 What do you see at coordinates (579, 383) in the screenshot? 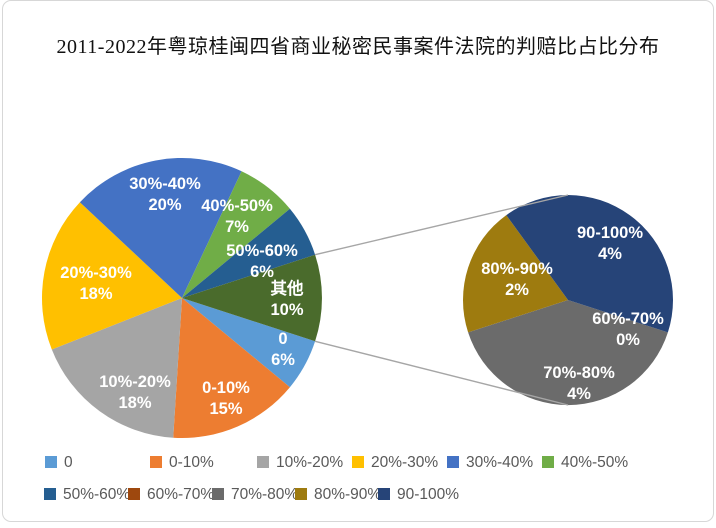
I see `secondary-label-70%-80%: 70%-80% 4%` at bounding box center [579, 383].